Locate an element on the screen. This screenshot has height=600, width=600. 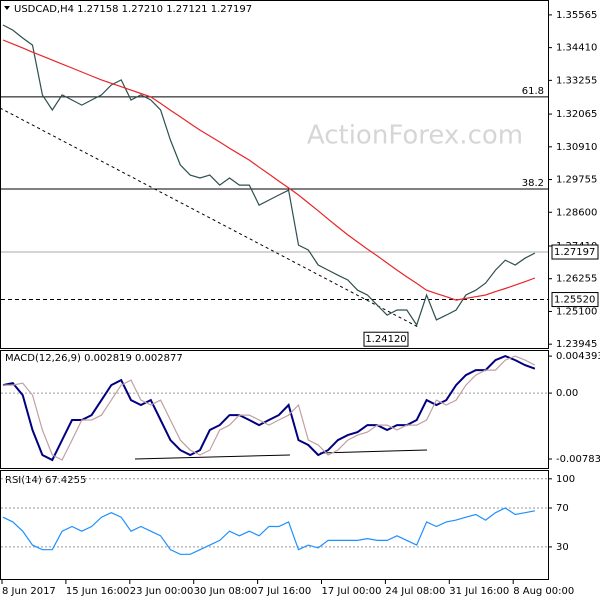
y-tick-label: -0.007833 is located at coordinates (578, 459).